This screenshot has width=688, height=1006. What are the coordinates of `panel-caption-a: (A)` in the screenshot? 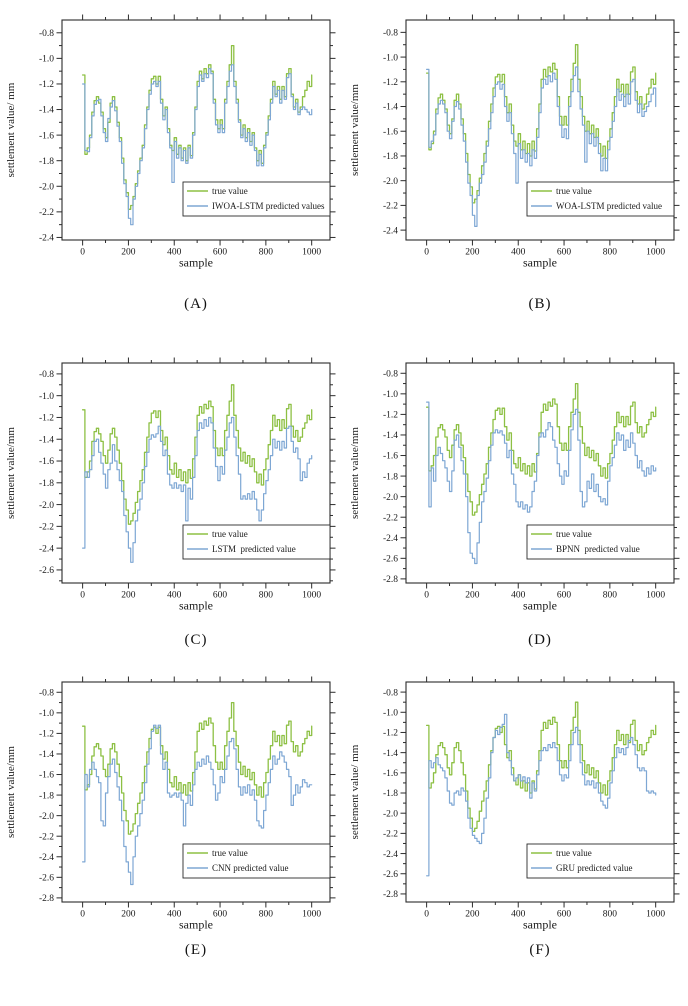 It's located at (196, 304).